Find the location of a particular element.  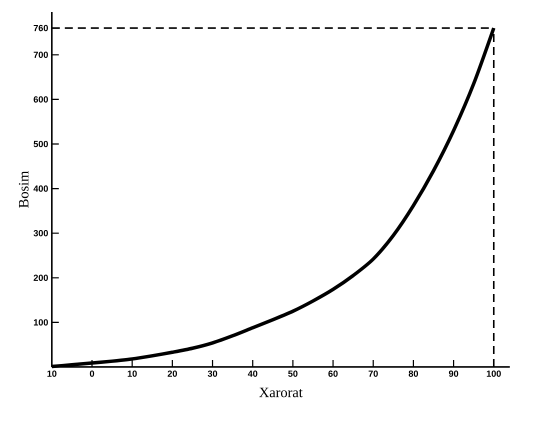

y-tick-label: 600 is located at coordinates (41, 99).